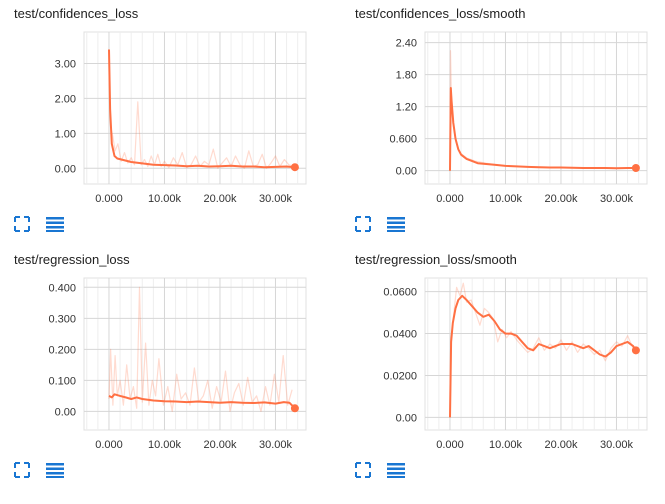 The width and height of the screenshot is (665, 504). I want to click on y-tick-label: 1.20, so click(406, 108).